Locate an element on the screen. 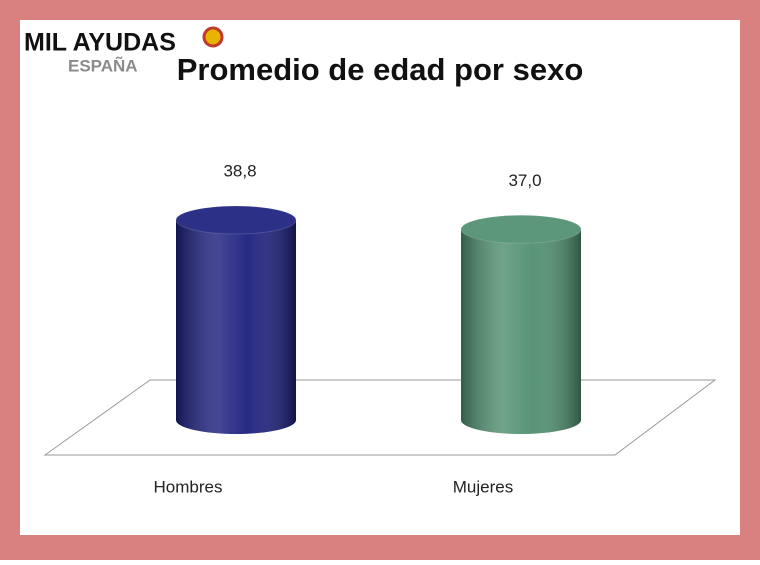  x-tick-label: Hombres is located at coordinates (188, 486).